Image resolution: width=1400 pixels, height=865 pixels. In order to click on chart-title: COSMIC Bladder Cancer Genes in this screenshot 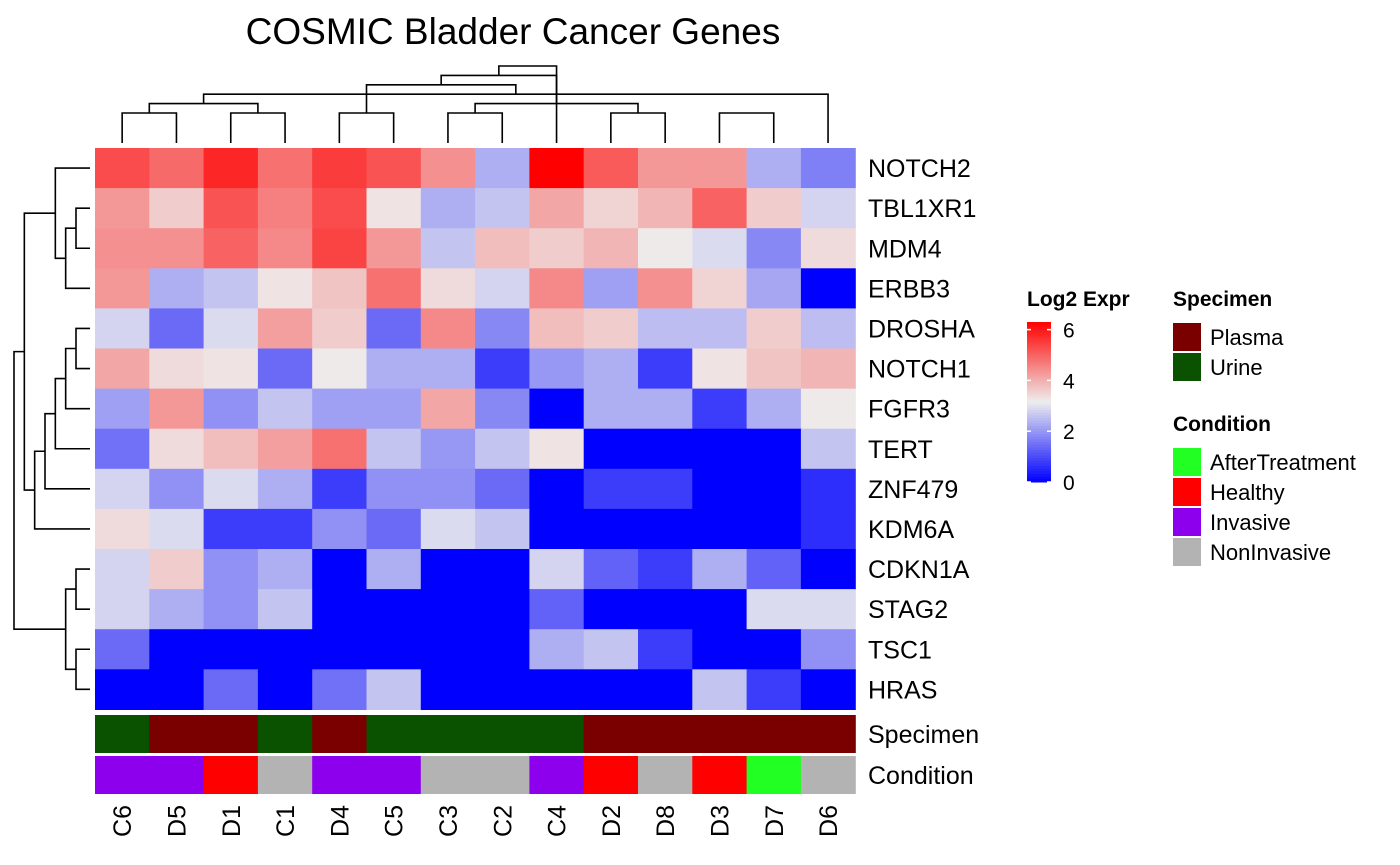, I will do `click(513, 31)`.